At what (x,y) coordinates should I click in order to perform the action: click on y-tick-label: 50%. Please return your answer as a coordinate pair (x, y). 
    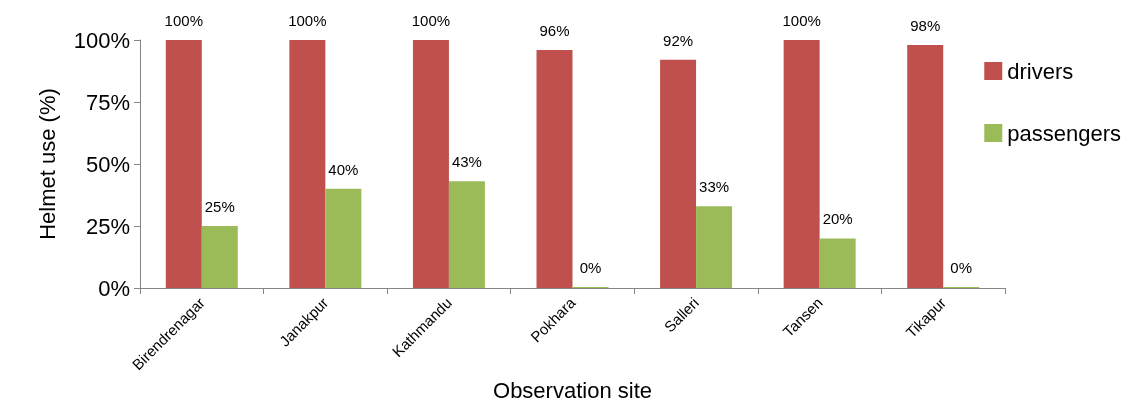
    Looking at the image, I should click on (107, 164).